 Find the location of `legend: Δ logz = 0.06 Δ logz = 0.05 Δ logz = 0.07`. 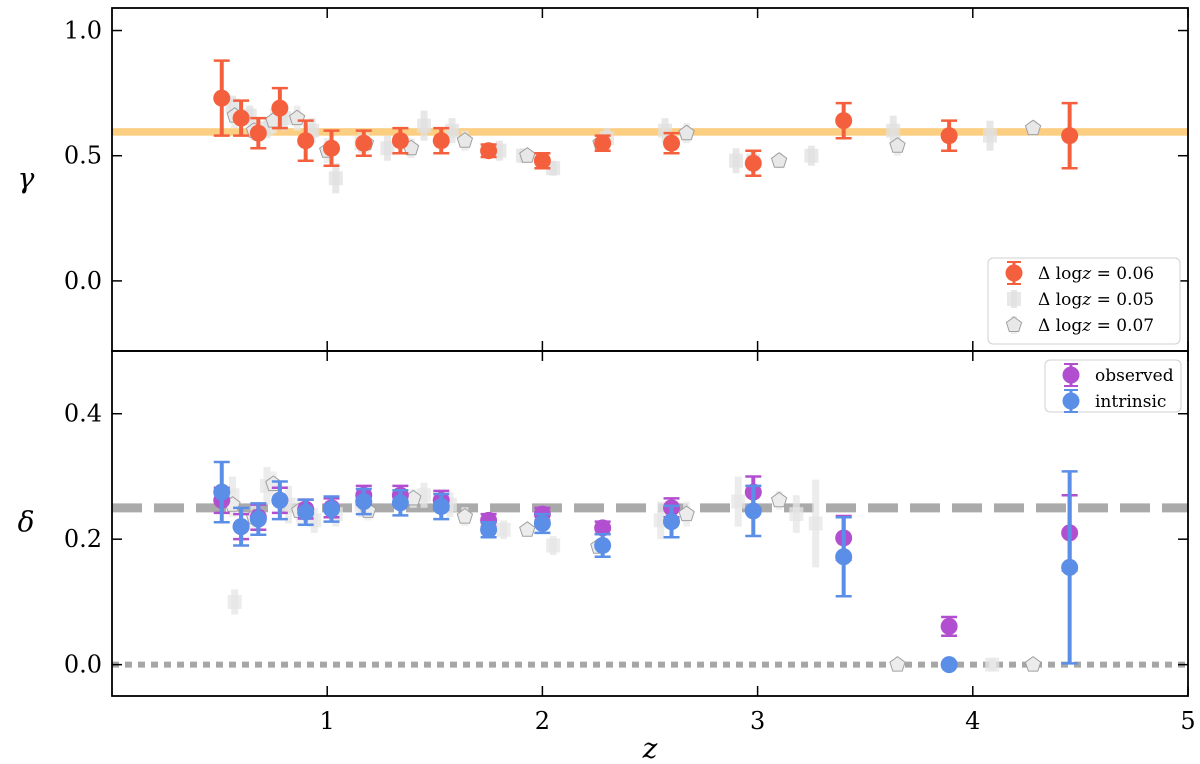

legend: Δ logz = 0.06 Δ logz = 0.05 Δ logz = 0.07 is located at coordinates (1084, 301).